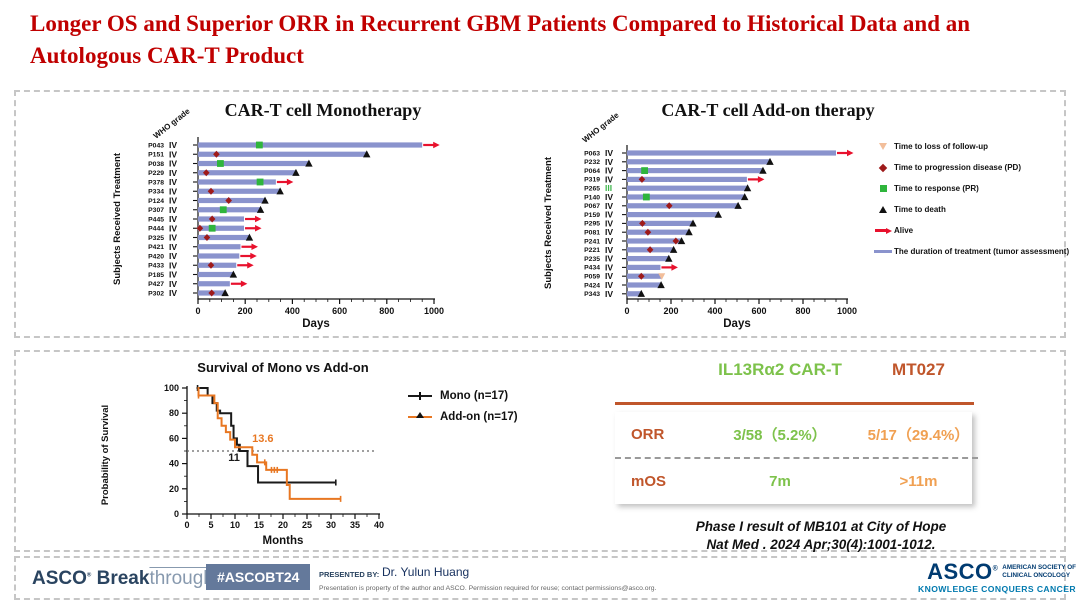  Describe the element at coordinates (918, 435) in the screenshot. I see `orr-value-mt027: 5/17（29.4%）` at that location.